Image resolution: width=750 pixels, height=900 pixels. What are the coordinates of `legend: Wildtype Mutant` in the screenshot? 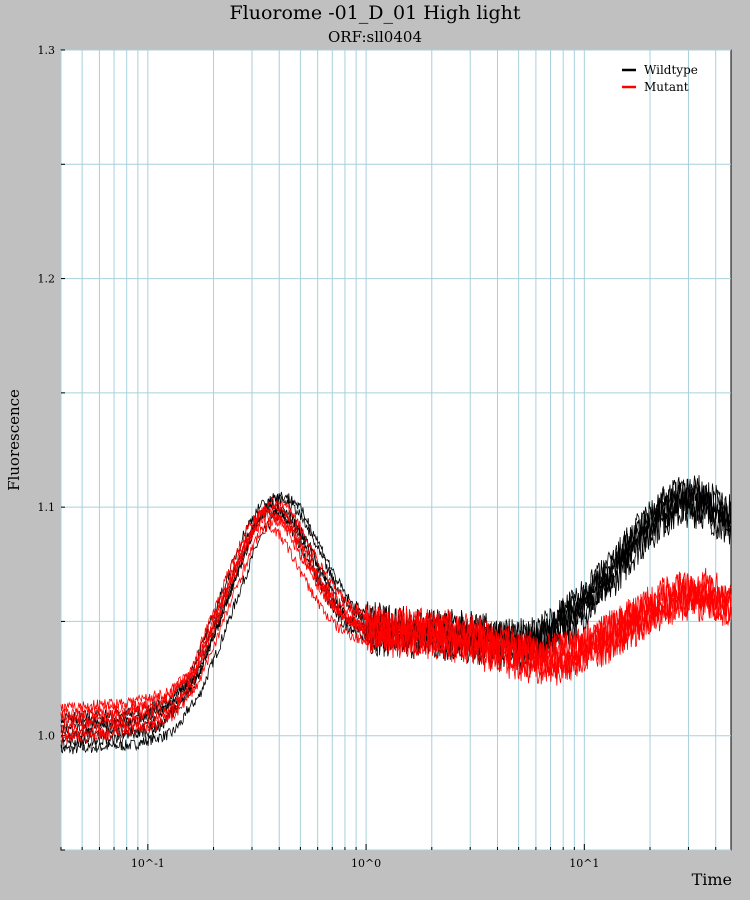 It's located at (660, 78).